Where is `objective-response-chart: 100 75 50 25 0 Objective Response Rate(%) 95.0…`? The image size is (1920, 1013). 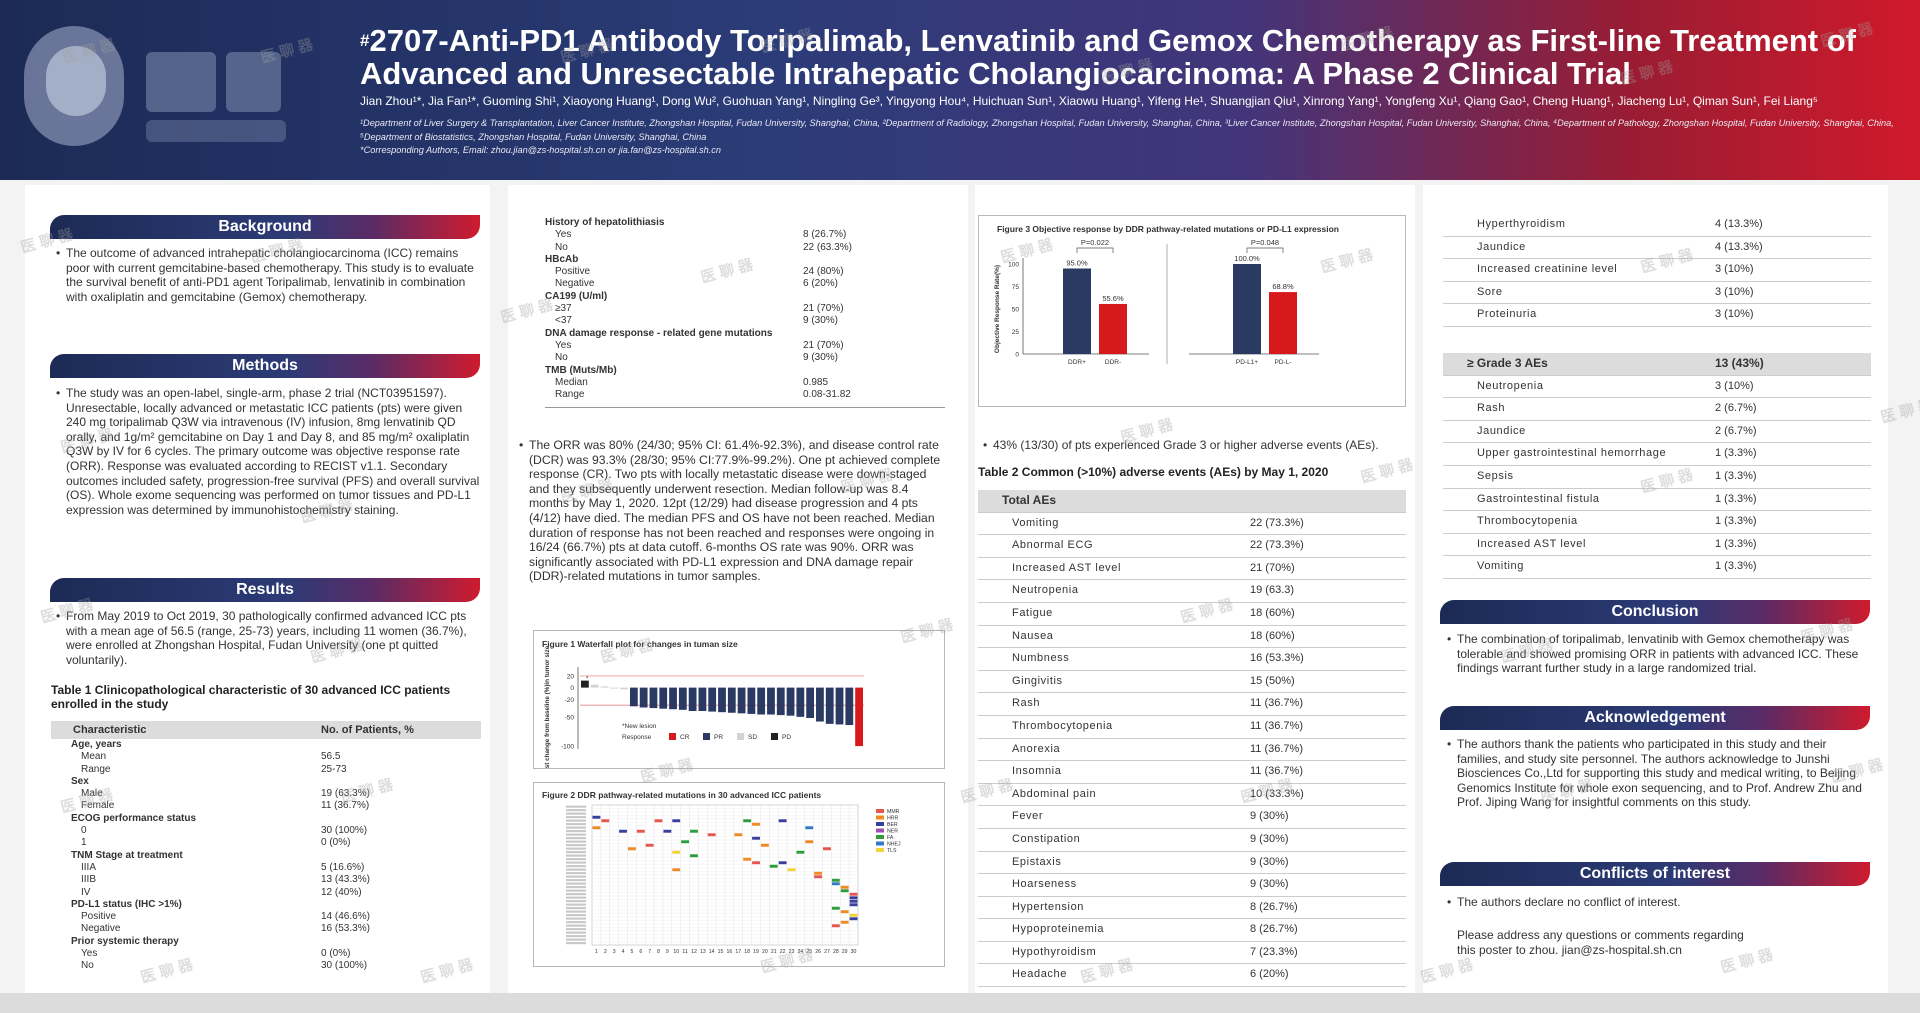 objective-response-chart: 100 75 50 25 0 Objective Response Rate(%) 95.0… is located at coordinates (1156, 302).